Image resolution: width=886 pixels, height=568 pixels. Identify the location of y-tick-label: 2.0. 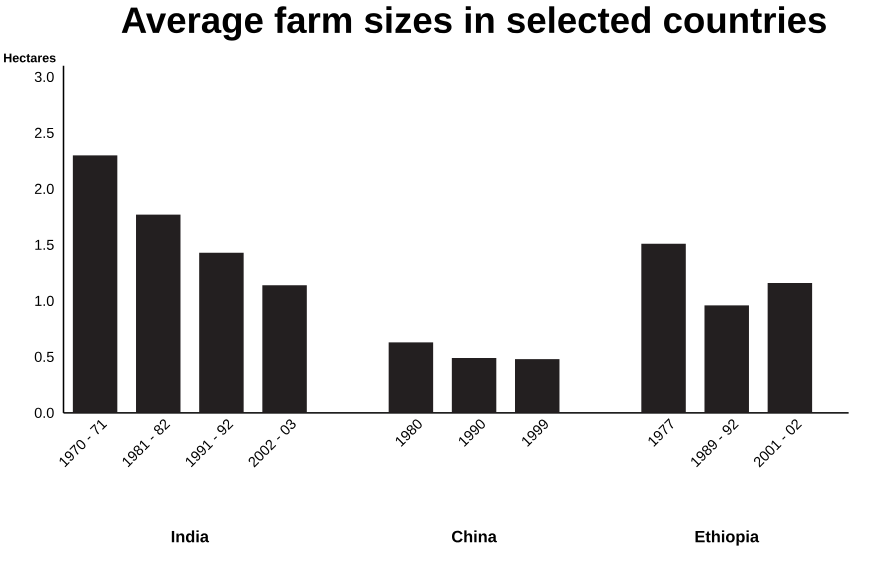
(44, 189).